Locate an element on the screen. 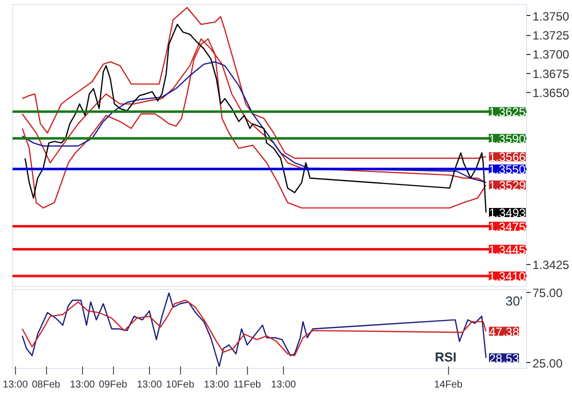  annotation: RSI is located at coordinates (445, 357).